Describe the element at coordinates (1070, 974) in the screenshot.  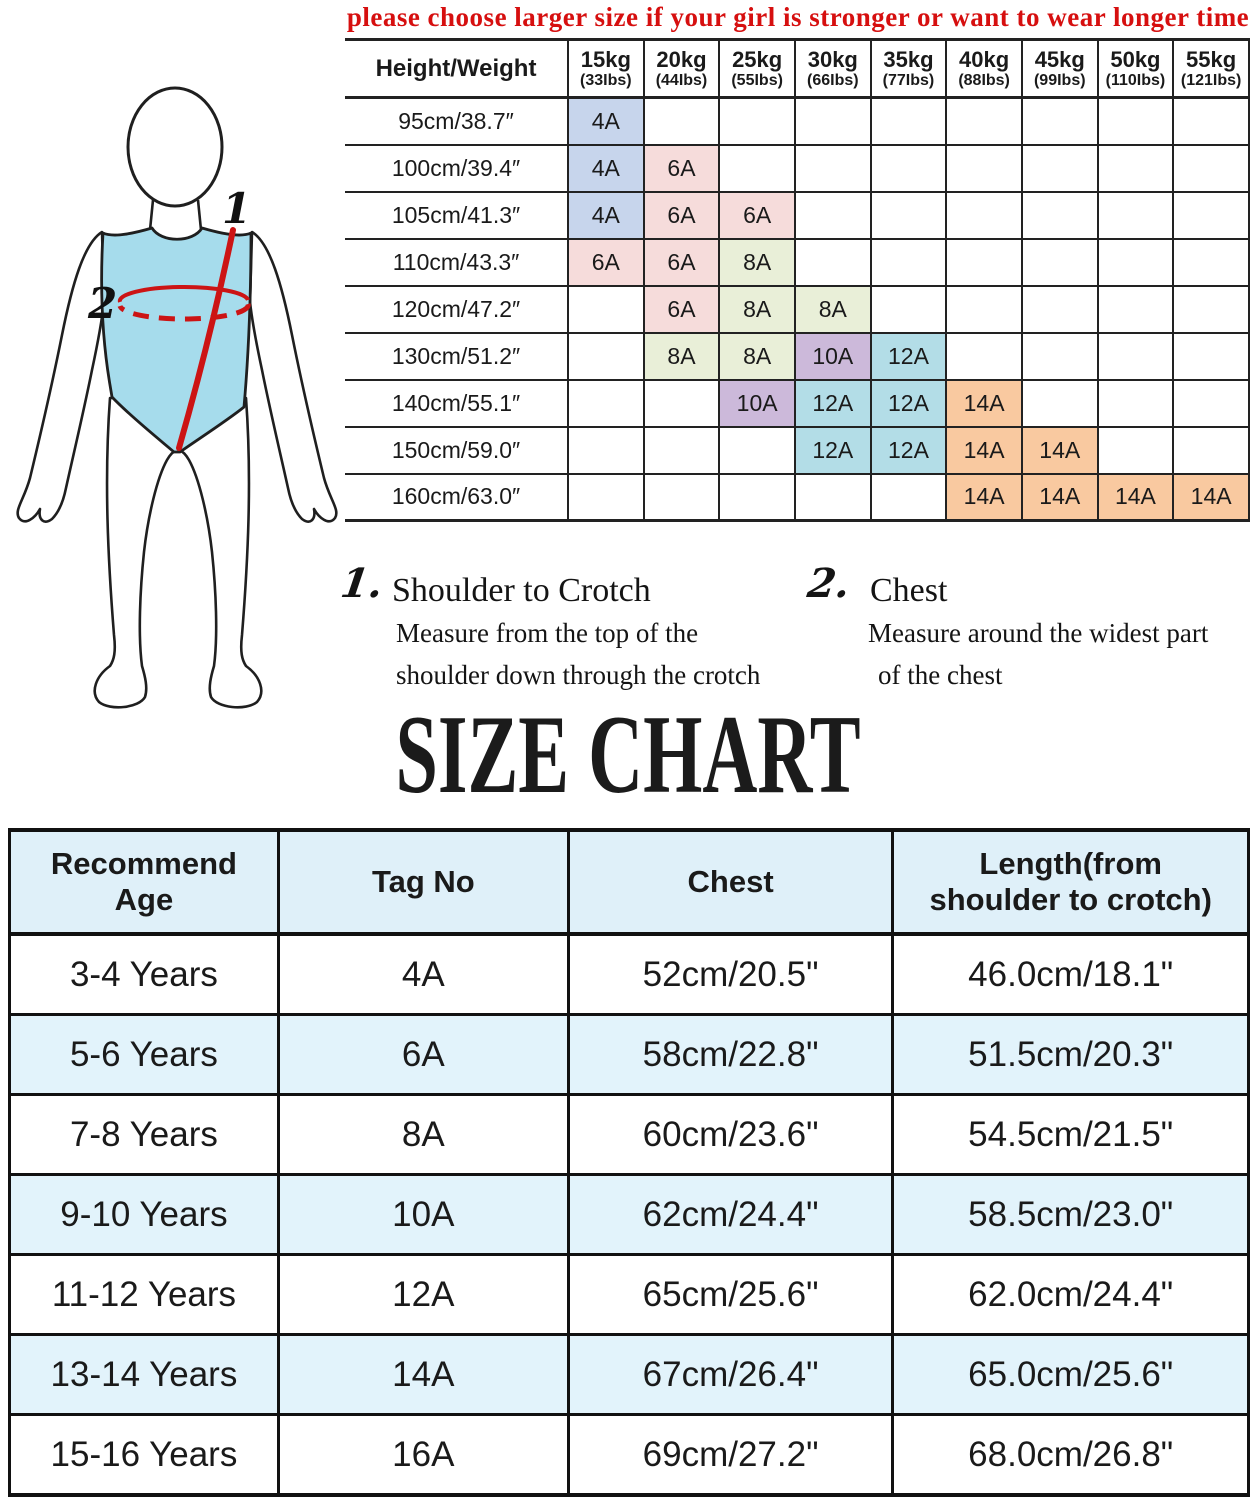
I see `length-cell: 46.0cm/18.1"` at that location.